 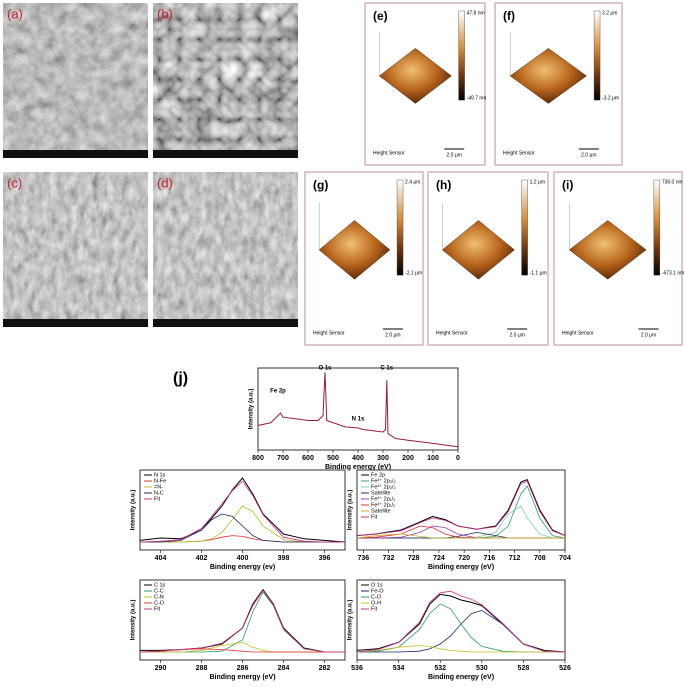 I want to click on x-tick-label: 286, so click(x=243, y=668).